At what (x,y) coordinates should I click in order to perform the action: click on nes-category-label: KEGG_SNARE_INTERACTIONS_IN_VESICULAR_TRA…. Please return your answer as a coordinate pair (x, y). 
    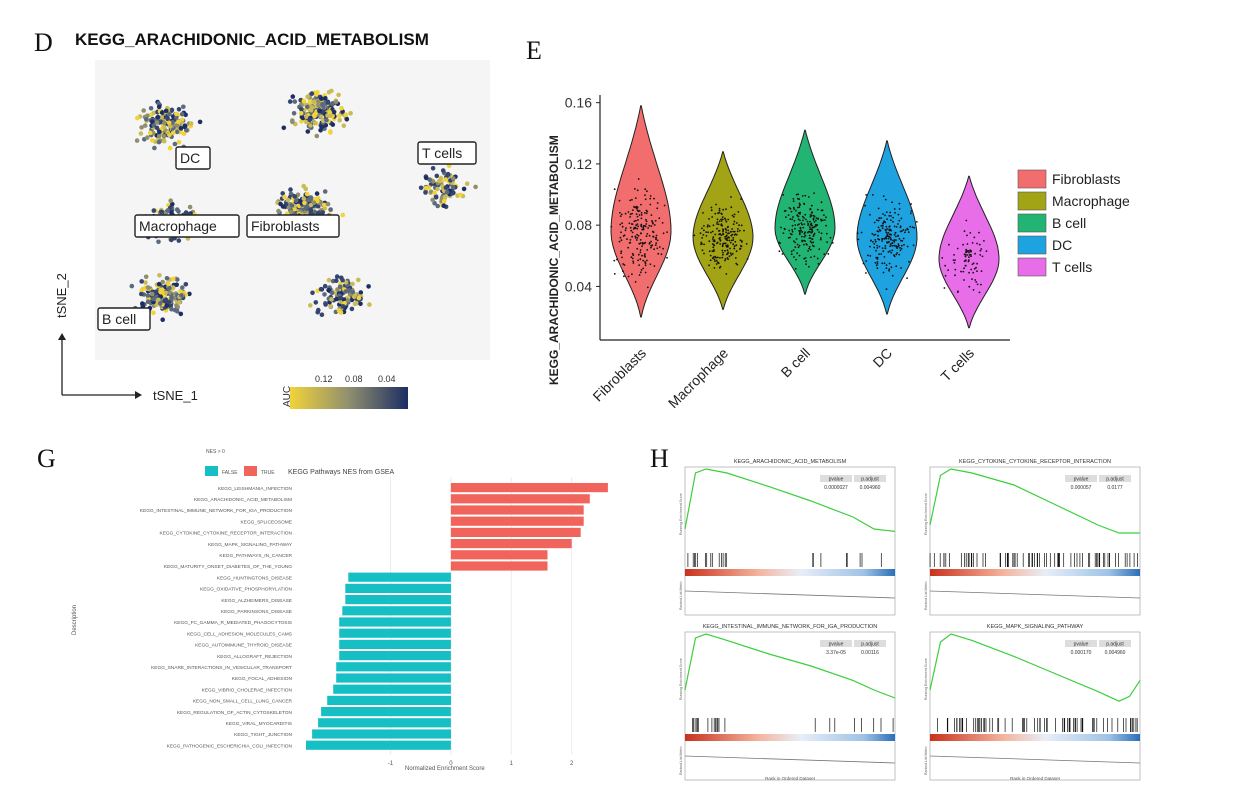
    Looking at the image, I should click on (221, 668).